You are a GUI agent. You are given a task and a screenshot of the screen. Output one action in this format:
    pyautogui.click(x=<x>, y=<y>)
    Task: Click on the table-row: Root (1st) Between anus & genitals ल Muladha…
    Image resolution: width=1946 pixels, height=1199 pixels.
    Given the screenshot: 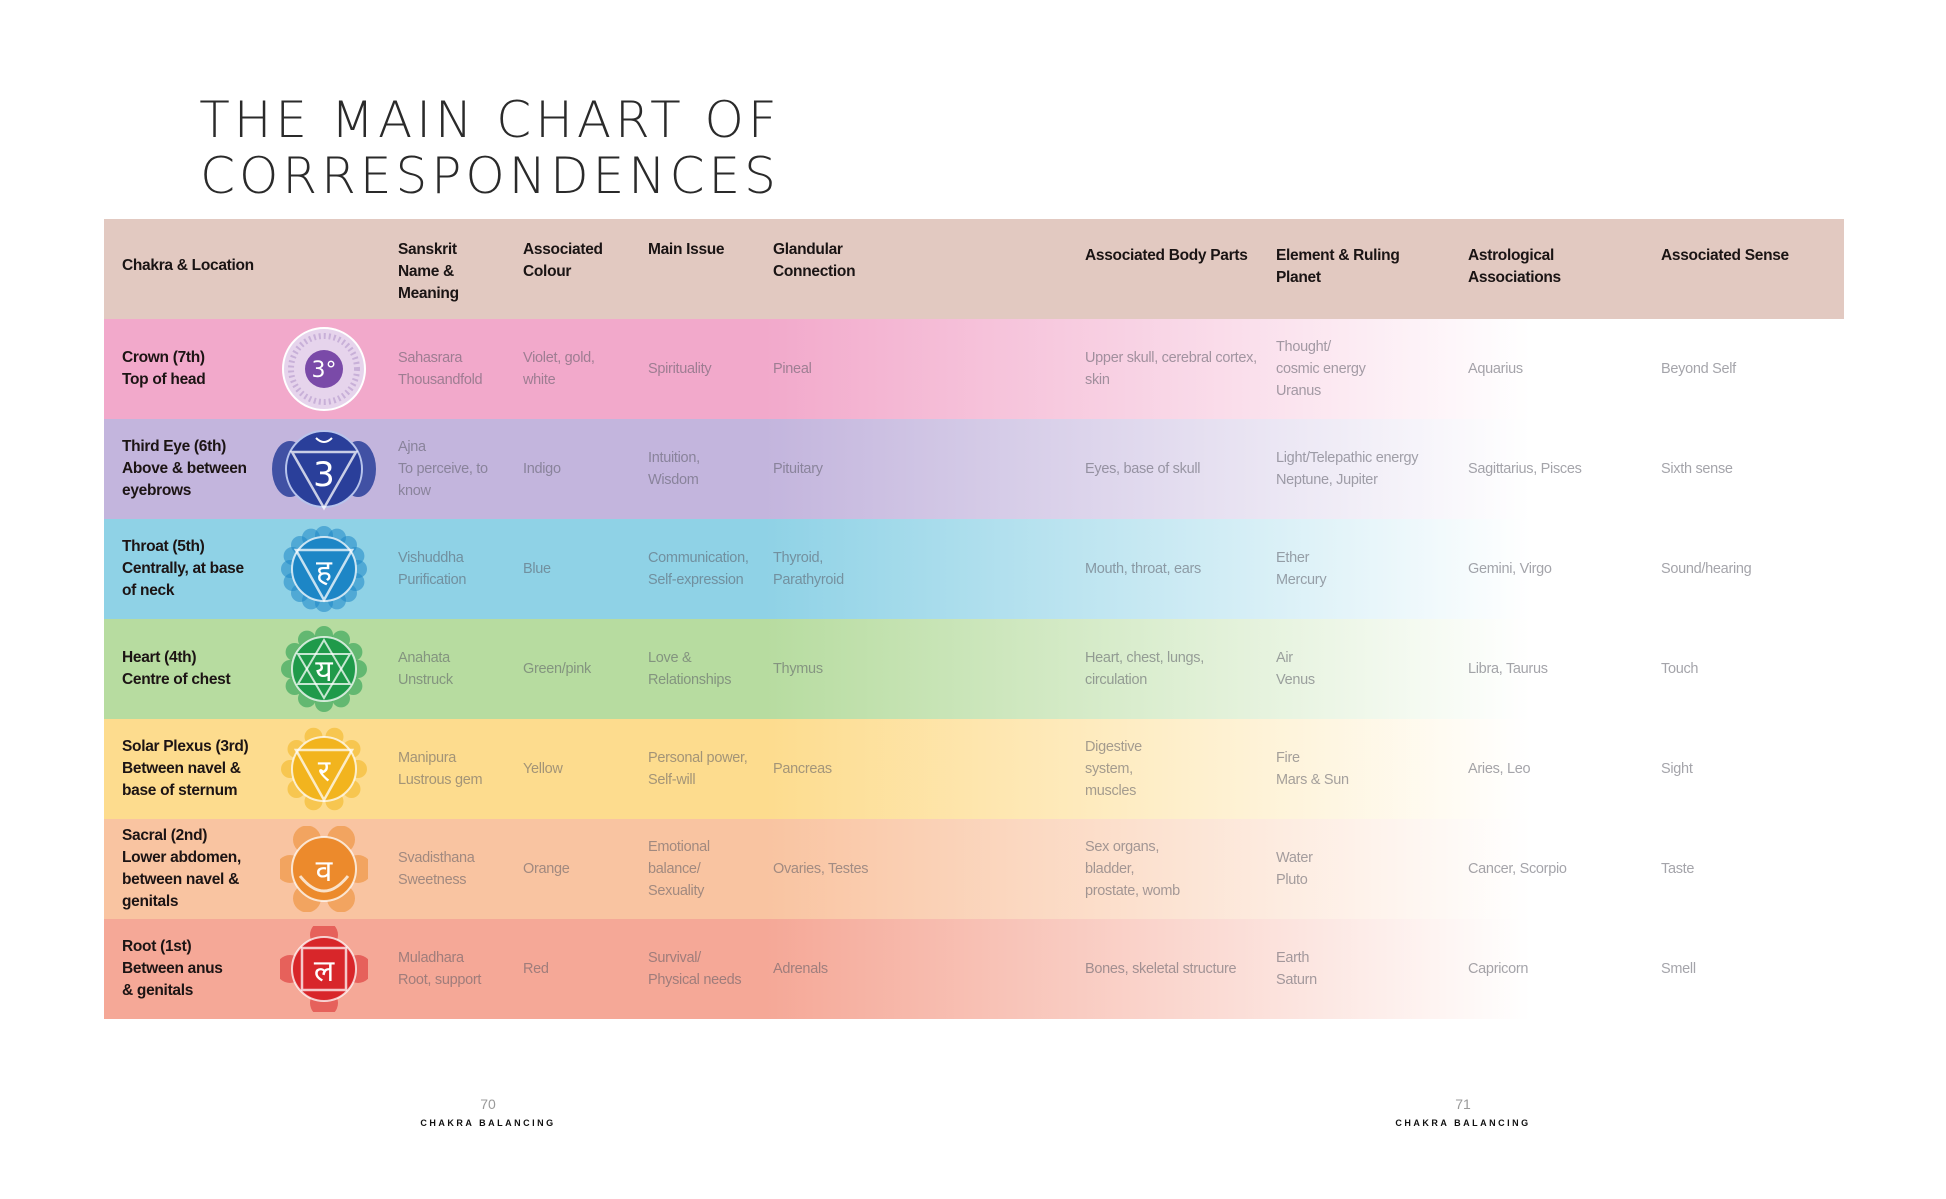 What is the action you would take?
    pyautogui.click(x=974, y=969)
    